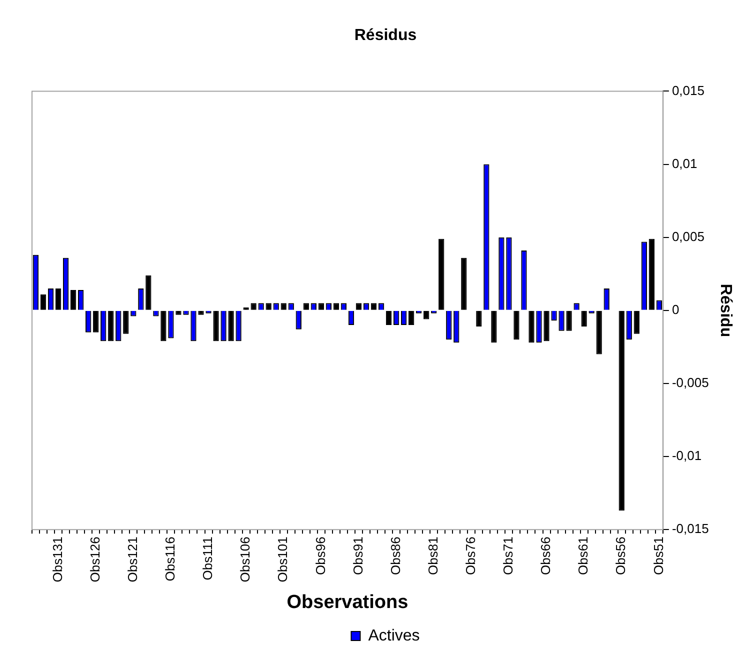  What do you see at coordinates (170, 559) in the screenshot?
I see `x-tick-label: Obs116` at bounding box center [170, 559].